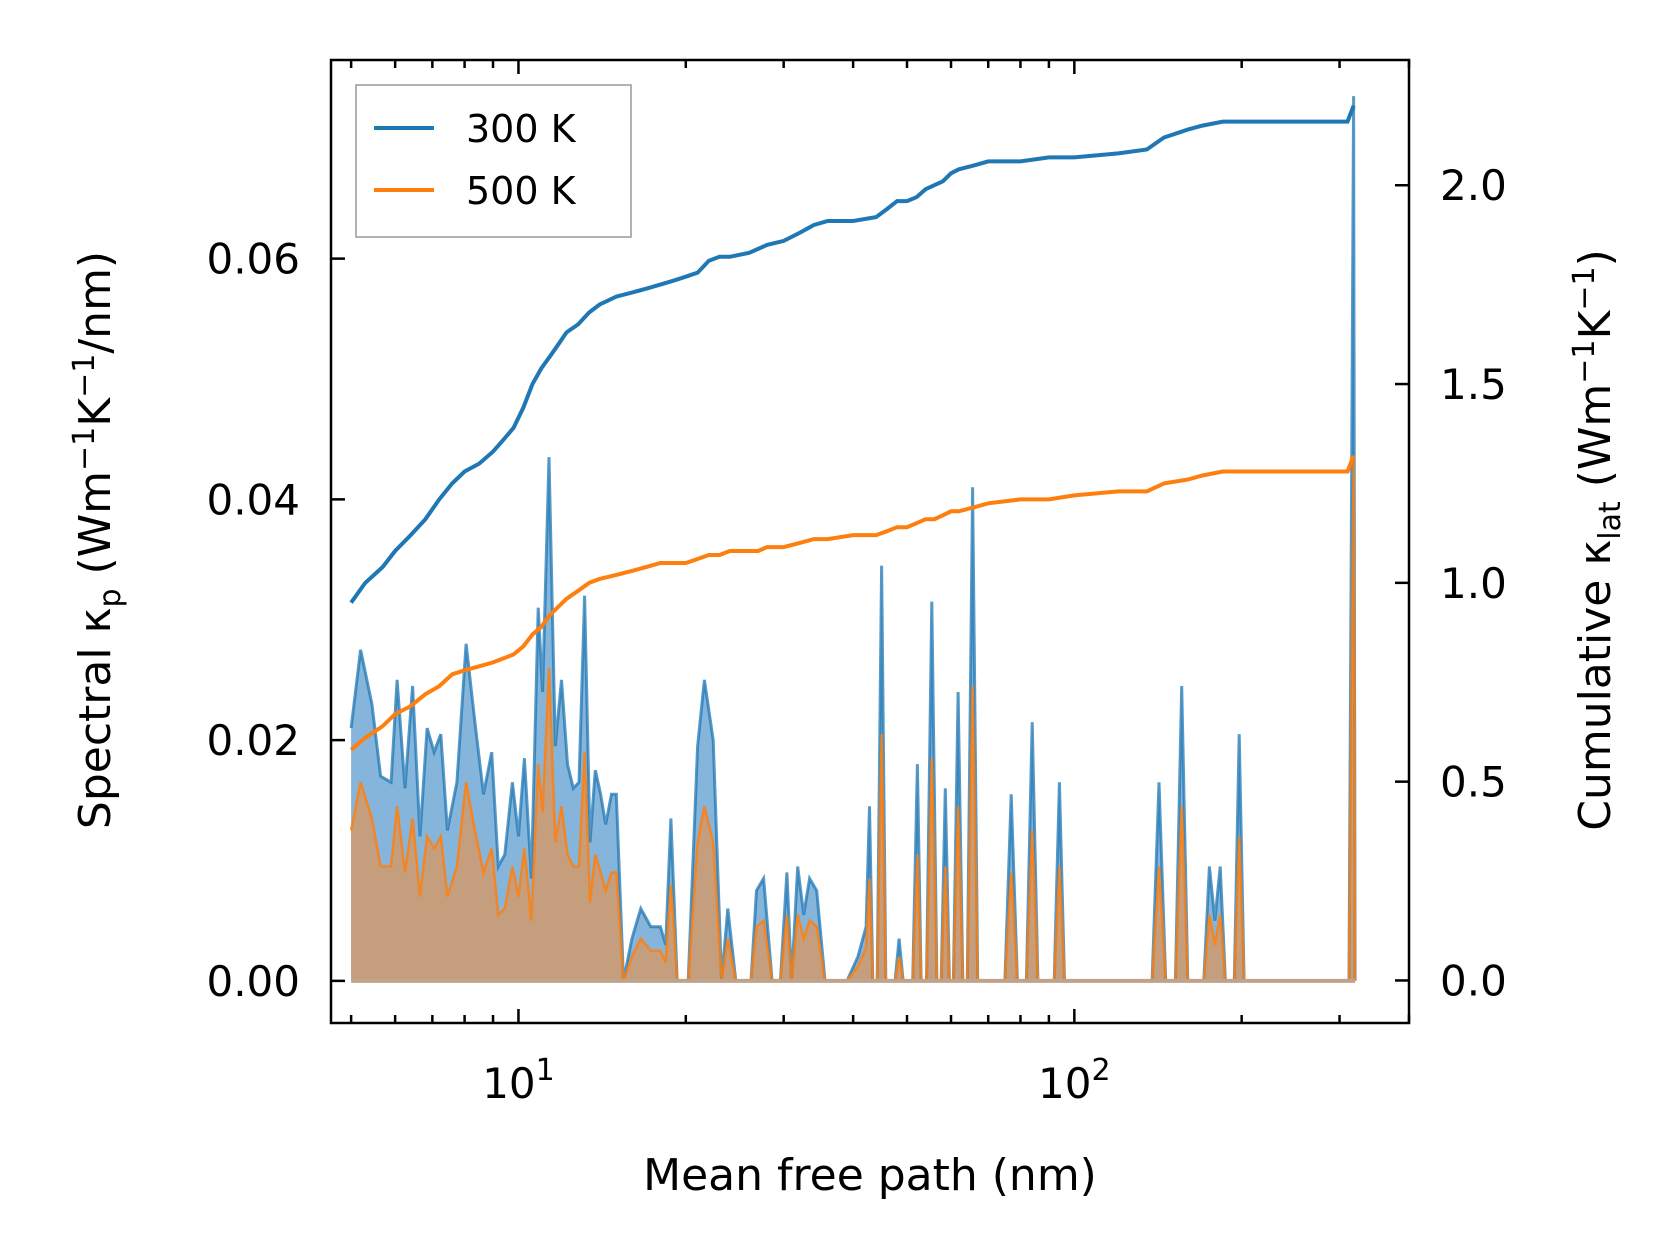 The height and width of the screenshot is (1254, 1679). I want to click on x-tick-label: 10¹, so click(518, 1080).